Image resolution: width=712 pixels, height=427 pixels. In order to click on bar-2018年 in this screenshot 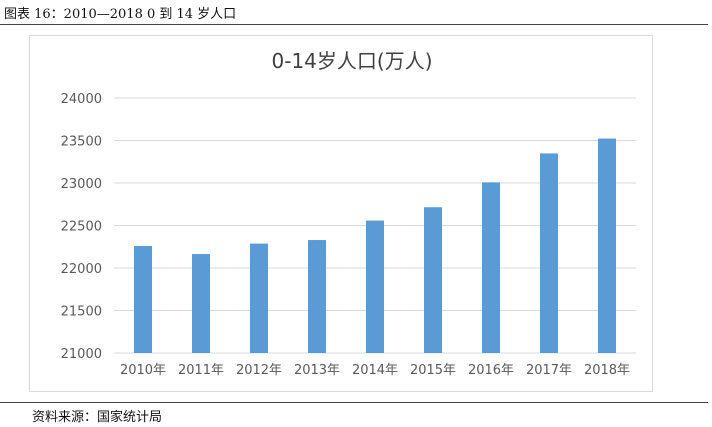, I will do `click(607, 245)`.